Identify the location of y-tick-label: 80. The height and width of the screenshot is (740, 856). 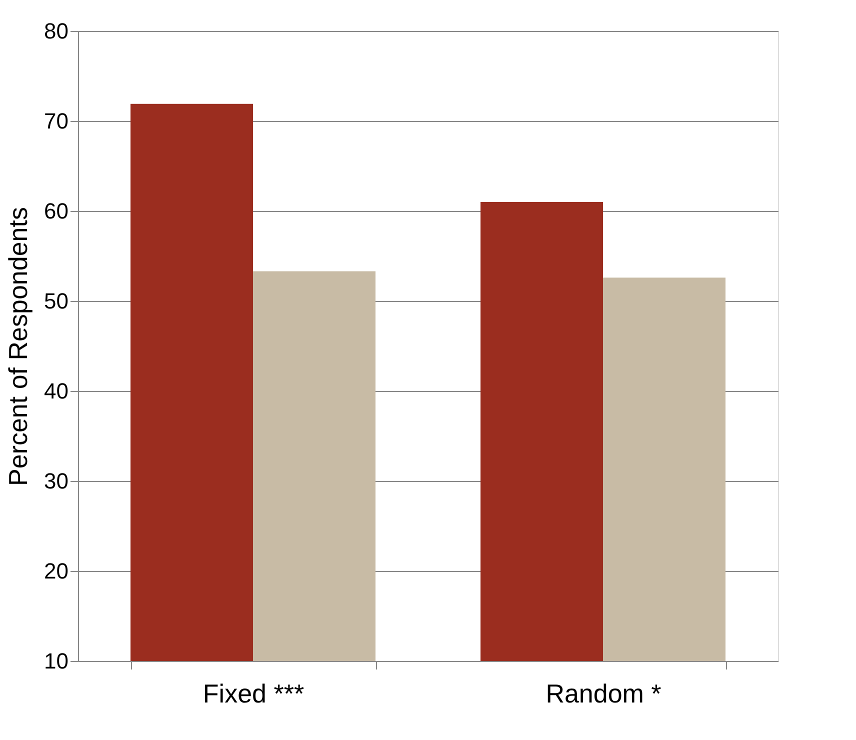
(56, 31).